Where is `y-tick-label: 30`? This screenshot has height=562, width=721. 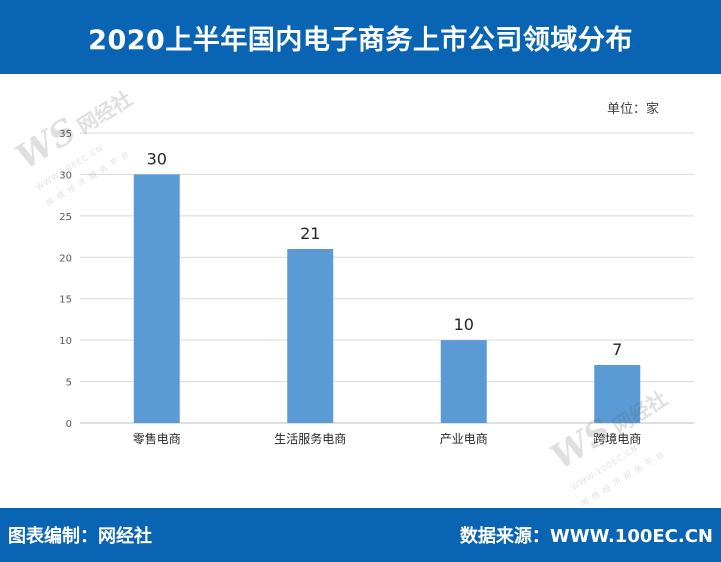
y-tick-label: 30 is located at coordinates (65, 175).